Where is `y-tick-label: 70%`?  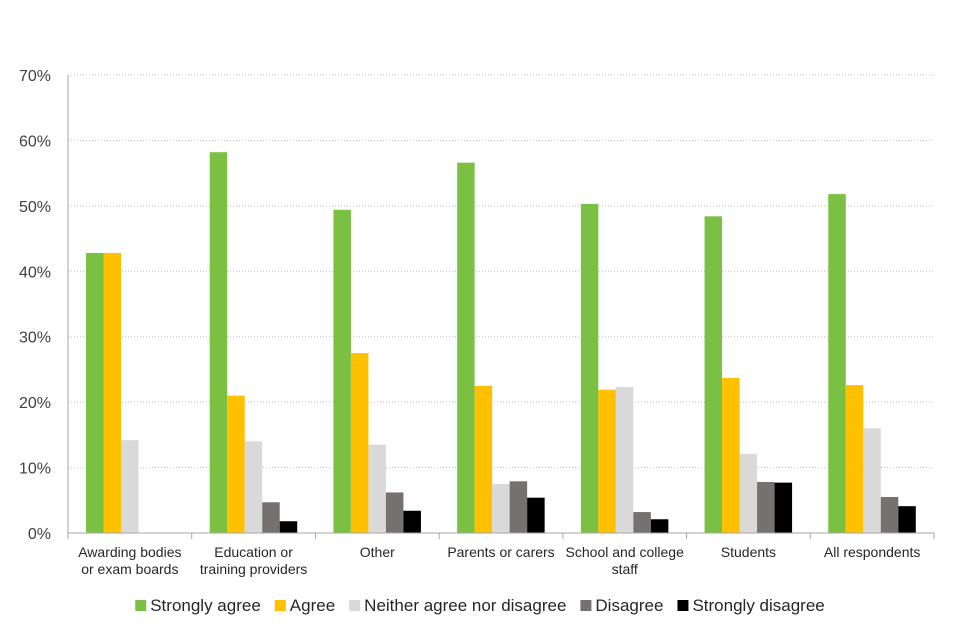
y-tick-label: 70% is located at coordinates (35, 76).